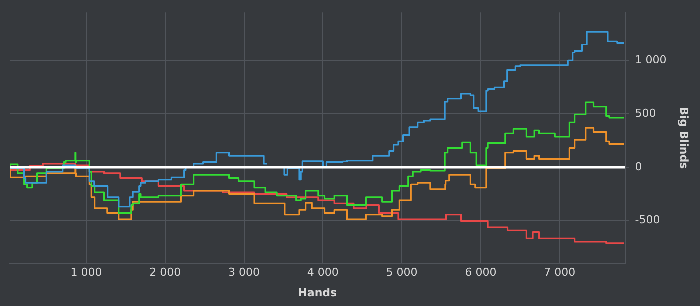 The image size is (700, 306). What do you see at coordinates (244, 273) in the screenshot?
I see `x-tick-label: 3 000` at bounding box center [244, 273].